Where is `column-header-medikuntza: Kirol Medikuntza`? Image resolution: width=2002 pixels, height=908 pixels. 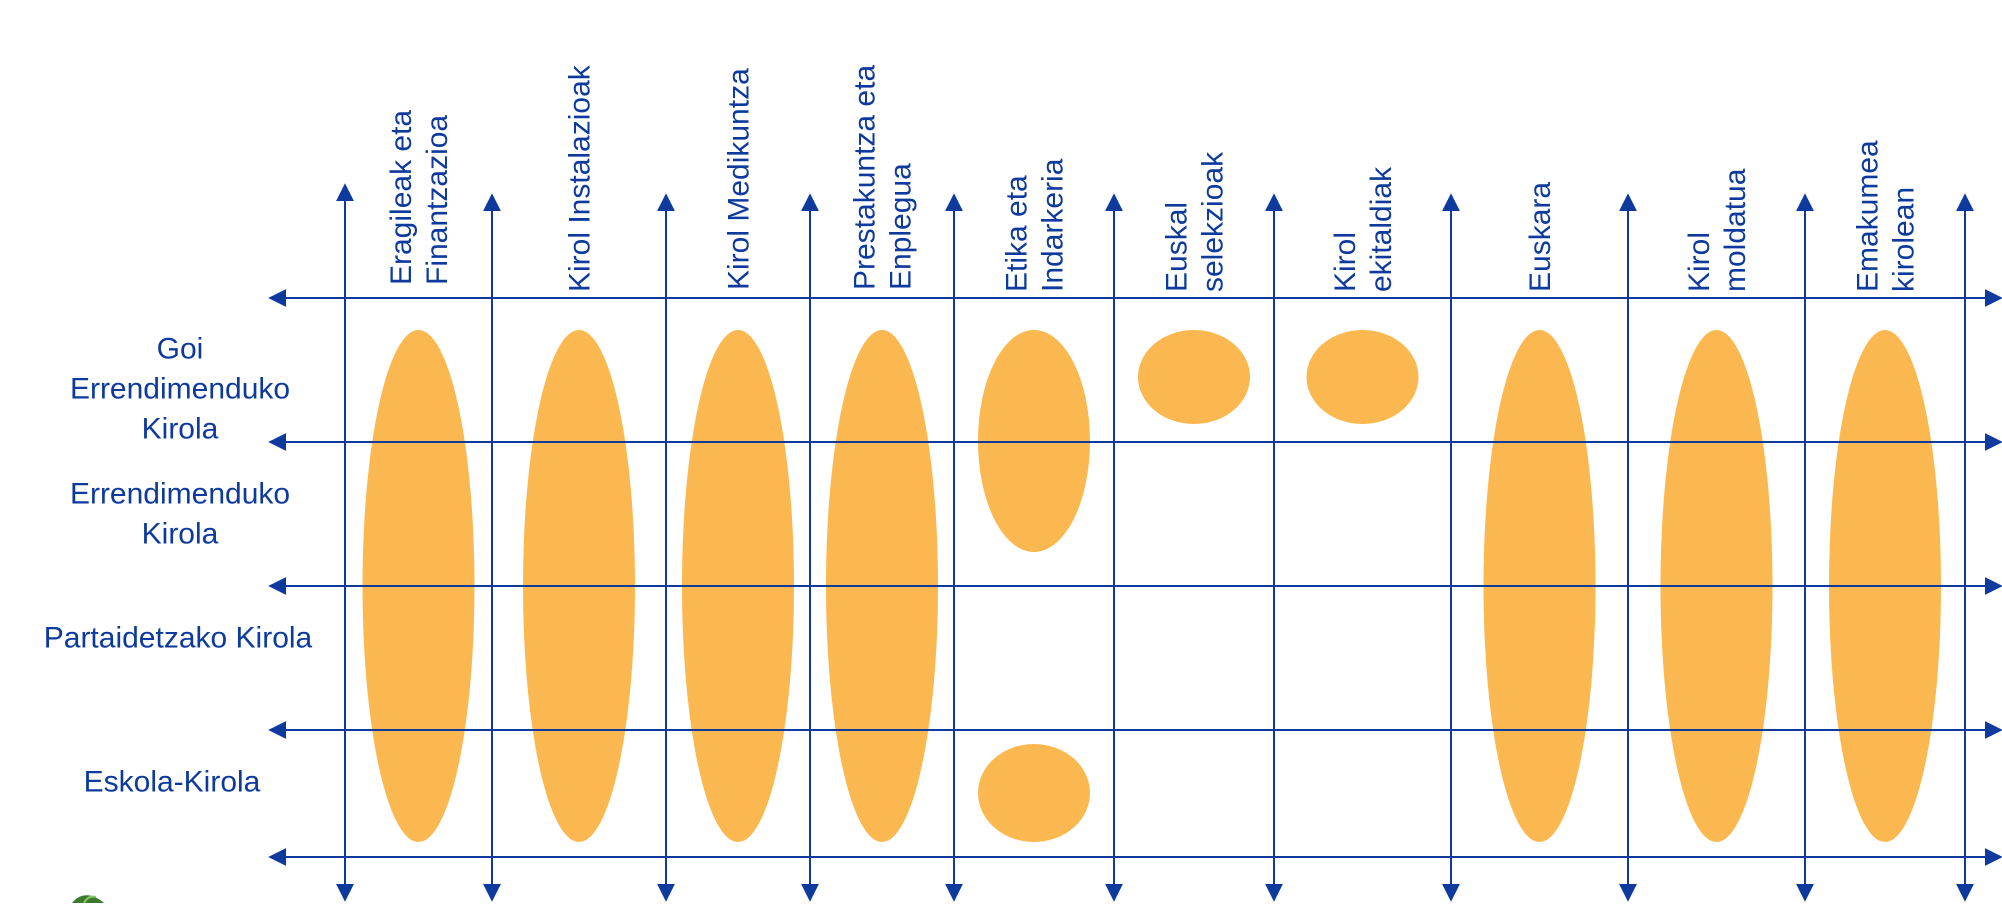
column-header-medikuntza: Kirol Medikuntza is located at coordinates (739, 179).